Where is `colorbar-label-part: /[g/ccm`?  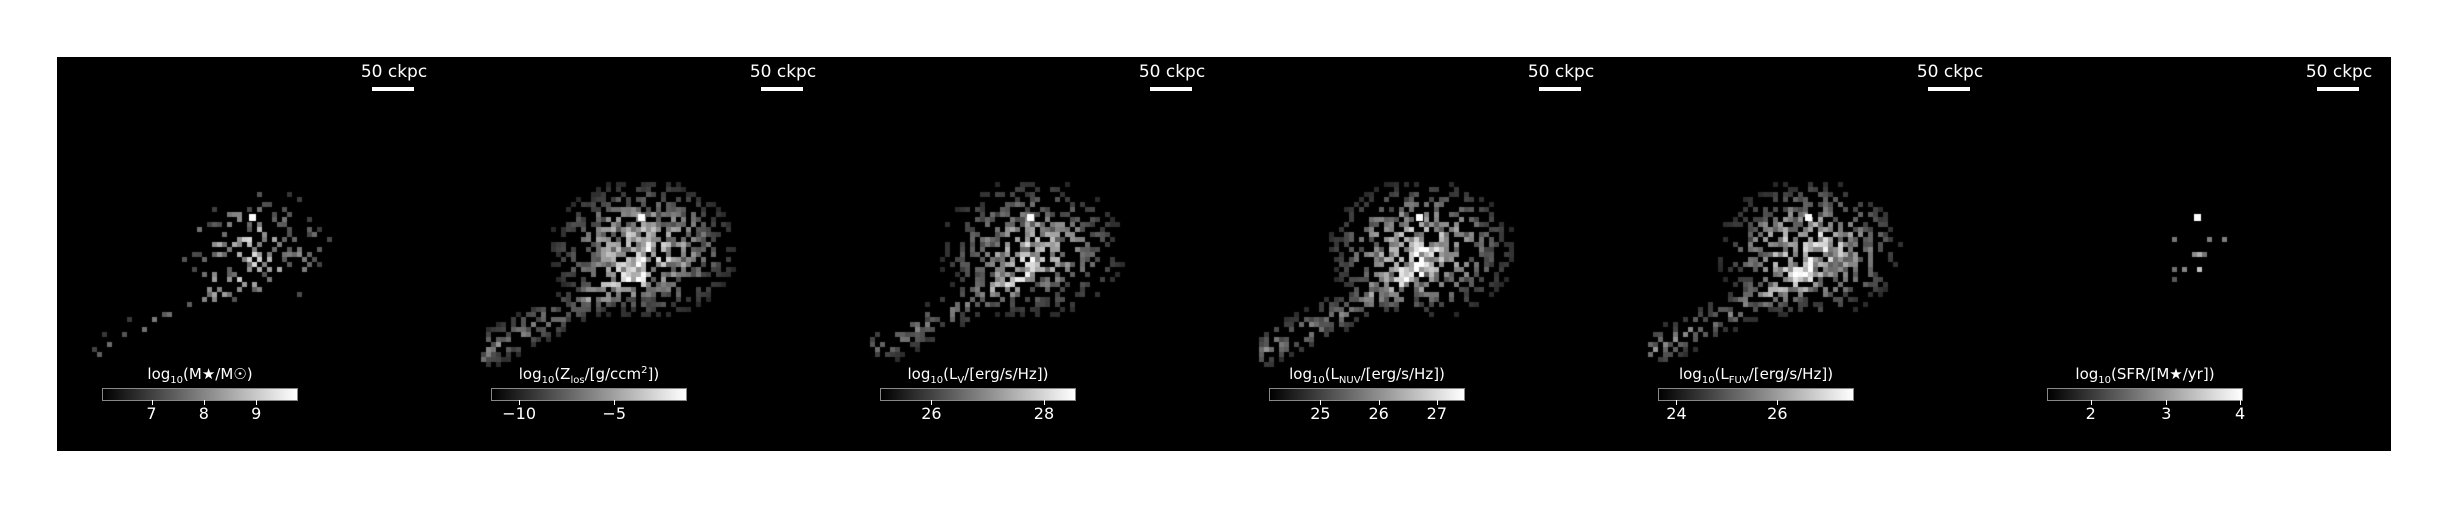 colorbar-label-part: /[g/ccm is located at coordinates (613, 374).